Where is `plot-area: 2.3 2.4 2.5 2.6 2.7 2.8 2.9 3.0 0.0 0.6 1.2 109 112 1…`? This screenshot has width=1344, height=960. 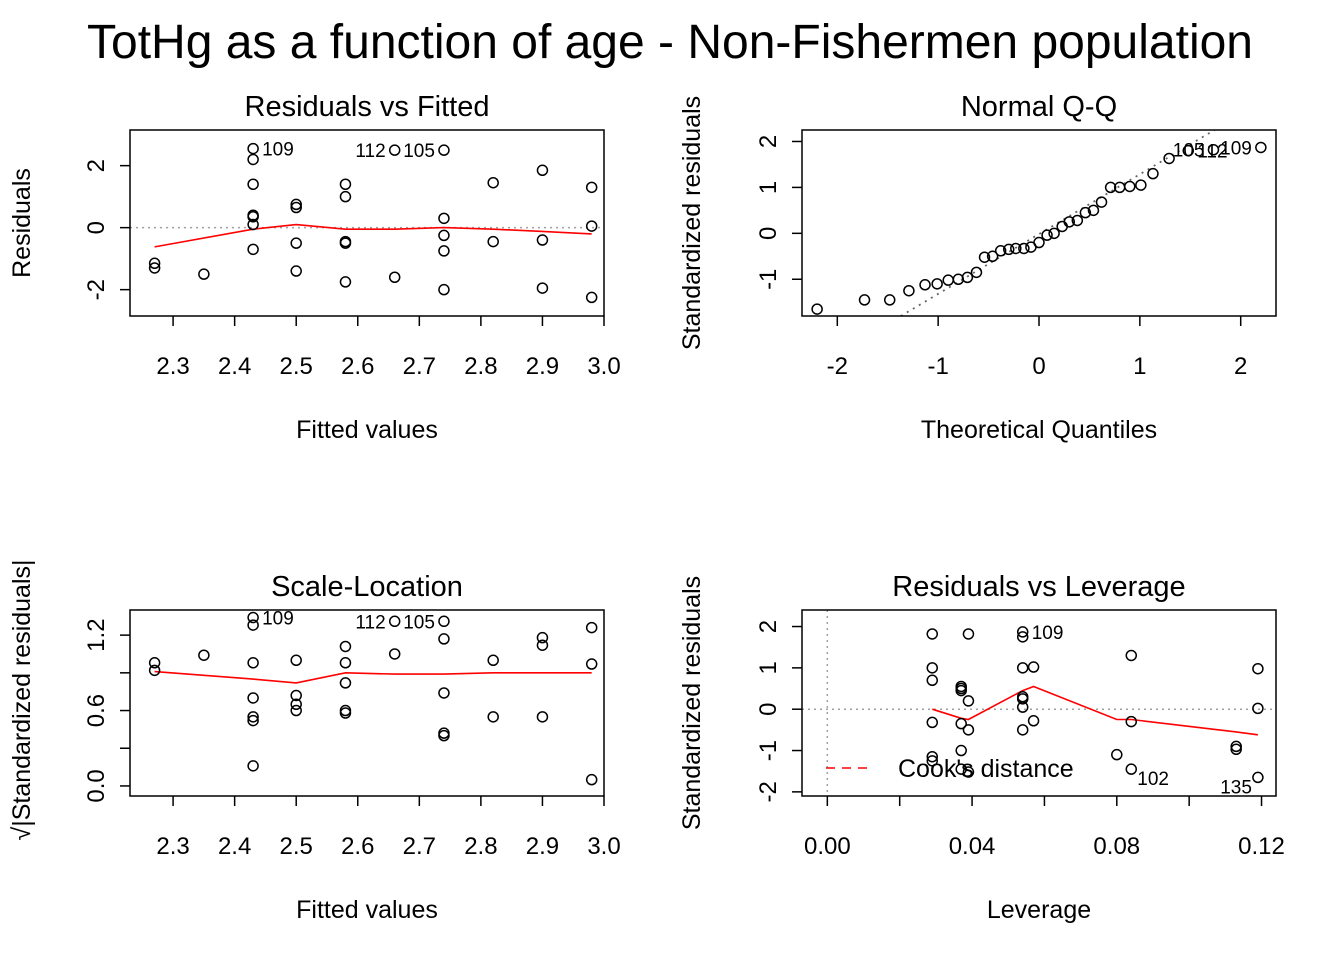 plot-area: 2.3 2.4 2.5 2.6 2.7 2.8 2.9 3.0 0.0 0.6 1.2 109 112 1… is located at coordinates (352, 734).